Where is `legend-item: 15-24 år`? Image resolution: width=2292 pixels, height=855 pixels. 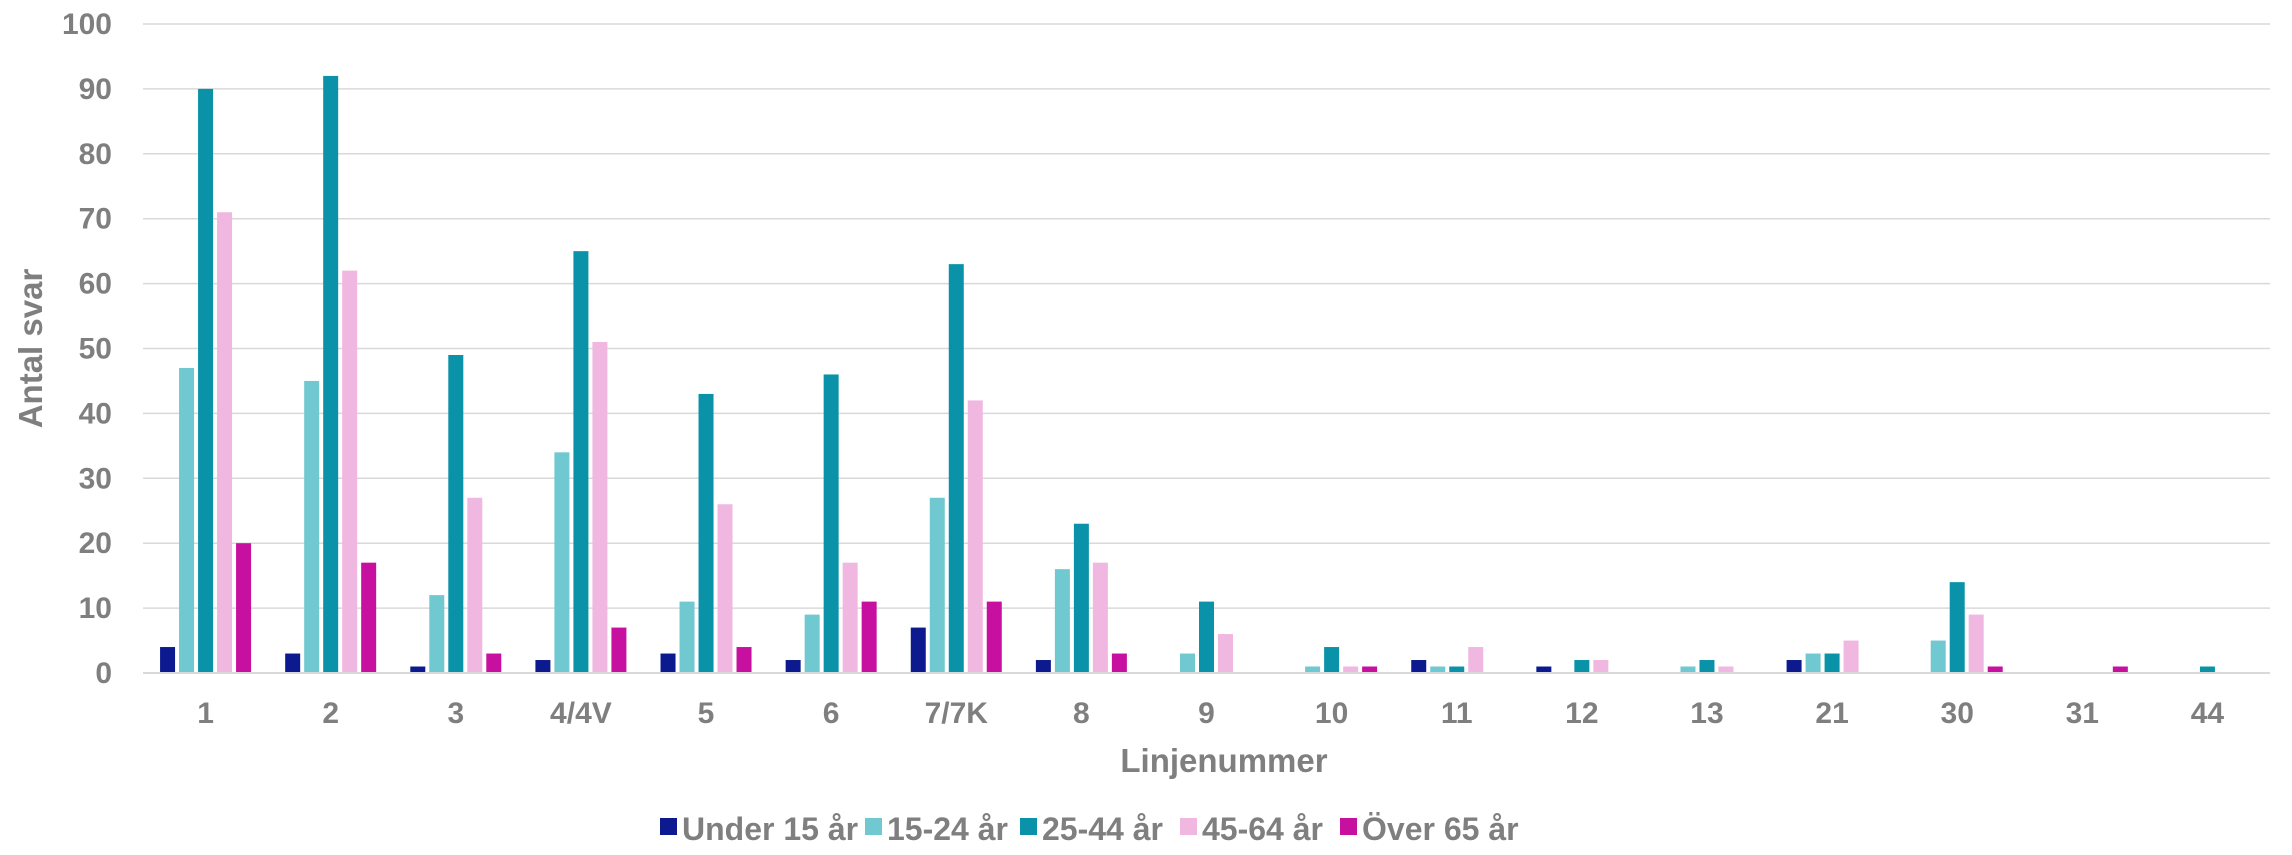
legend-item: 15-24 år is located at coordinates (936, 829).